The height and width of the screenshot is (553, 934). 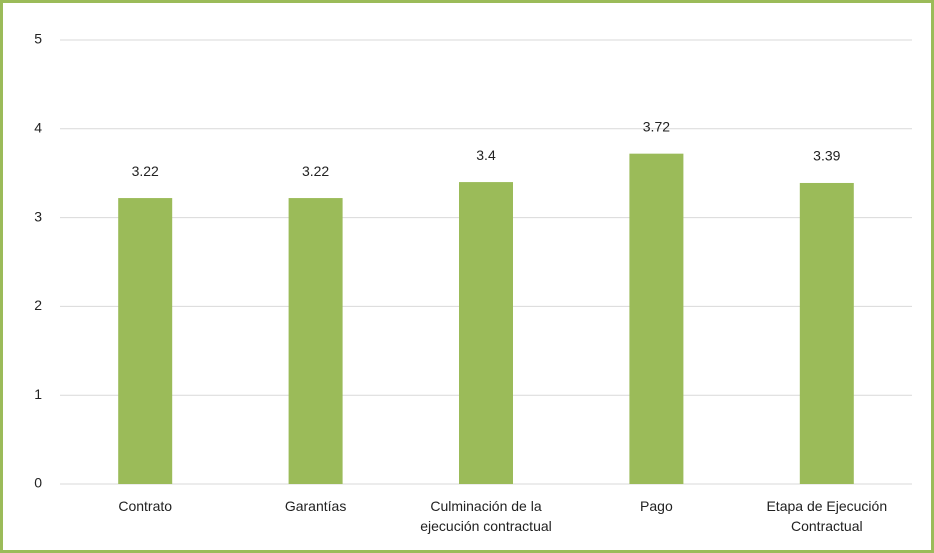 I want to click on x-tick-label: Contrato, so click(x=145, y=506).